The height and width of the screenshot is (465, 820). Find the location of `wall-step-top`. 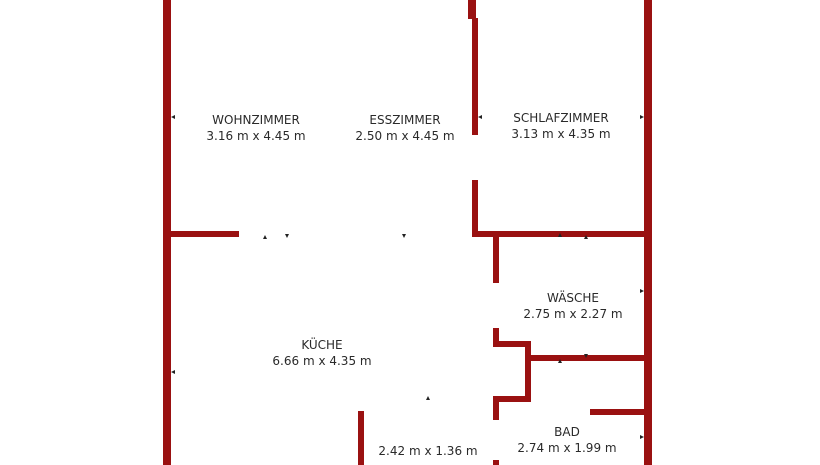

wall-step-top is located at coordinates (512, 344).